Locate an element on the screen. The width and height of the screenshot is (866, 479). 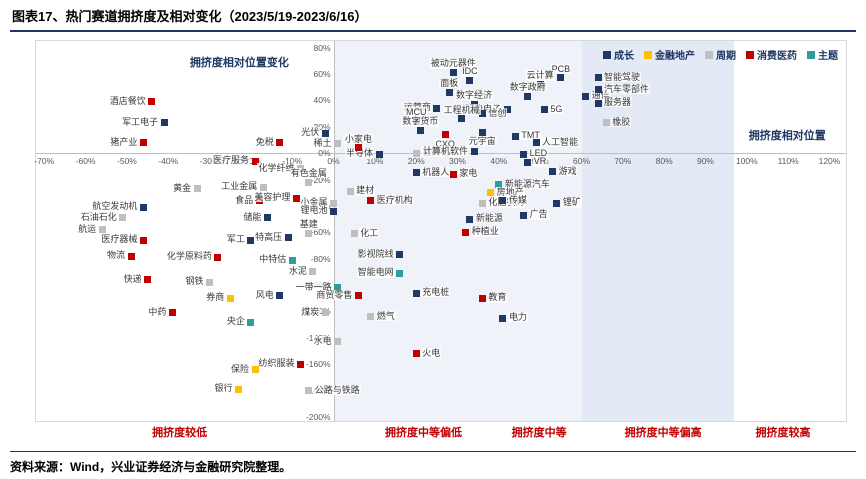
y-tick-label: 60% is located at coordinates (322, 73).